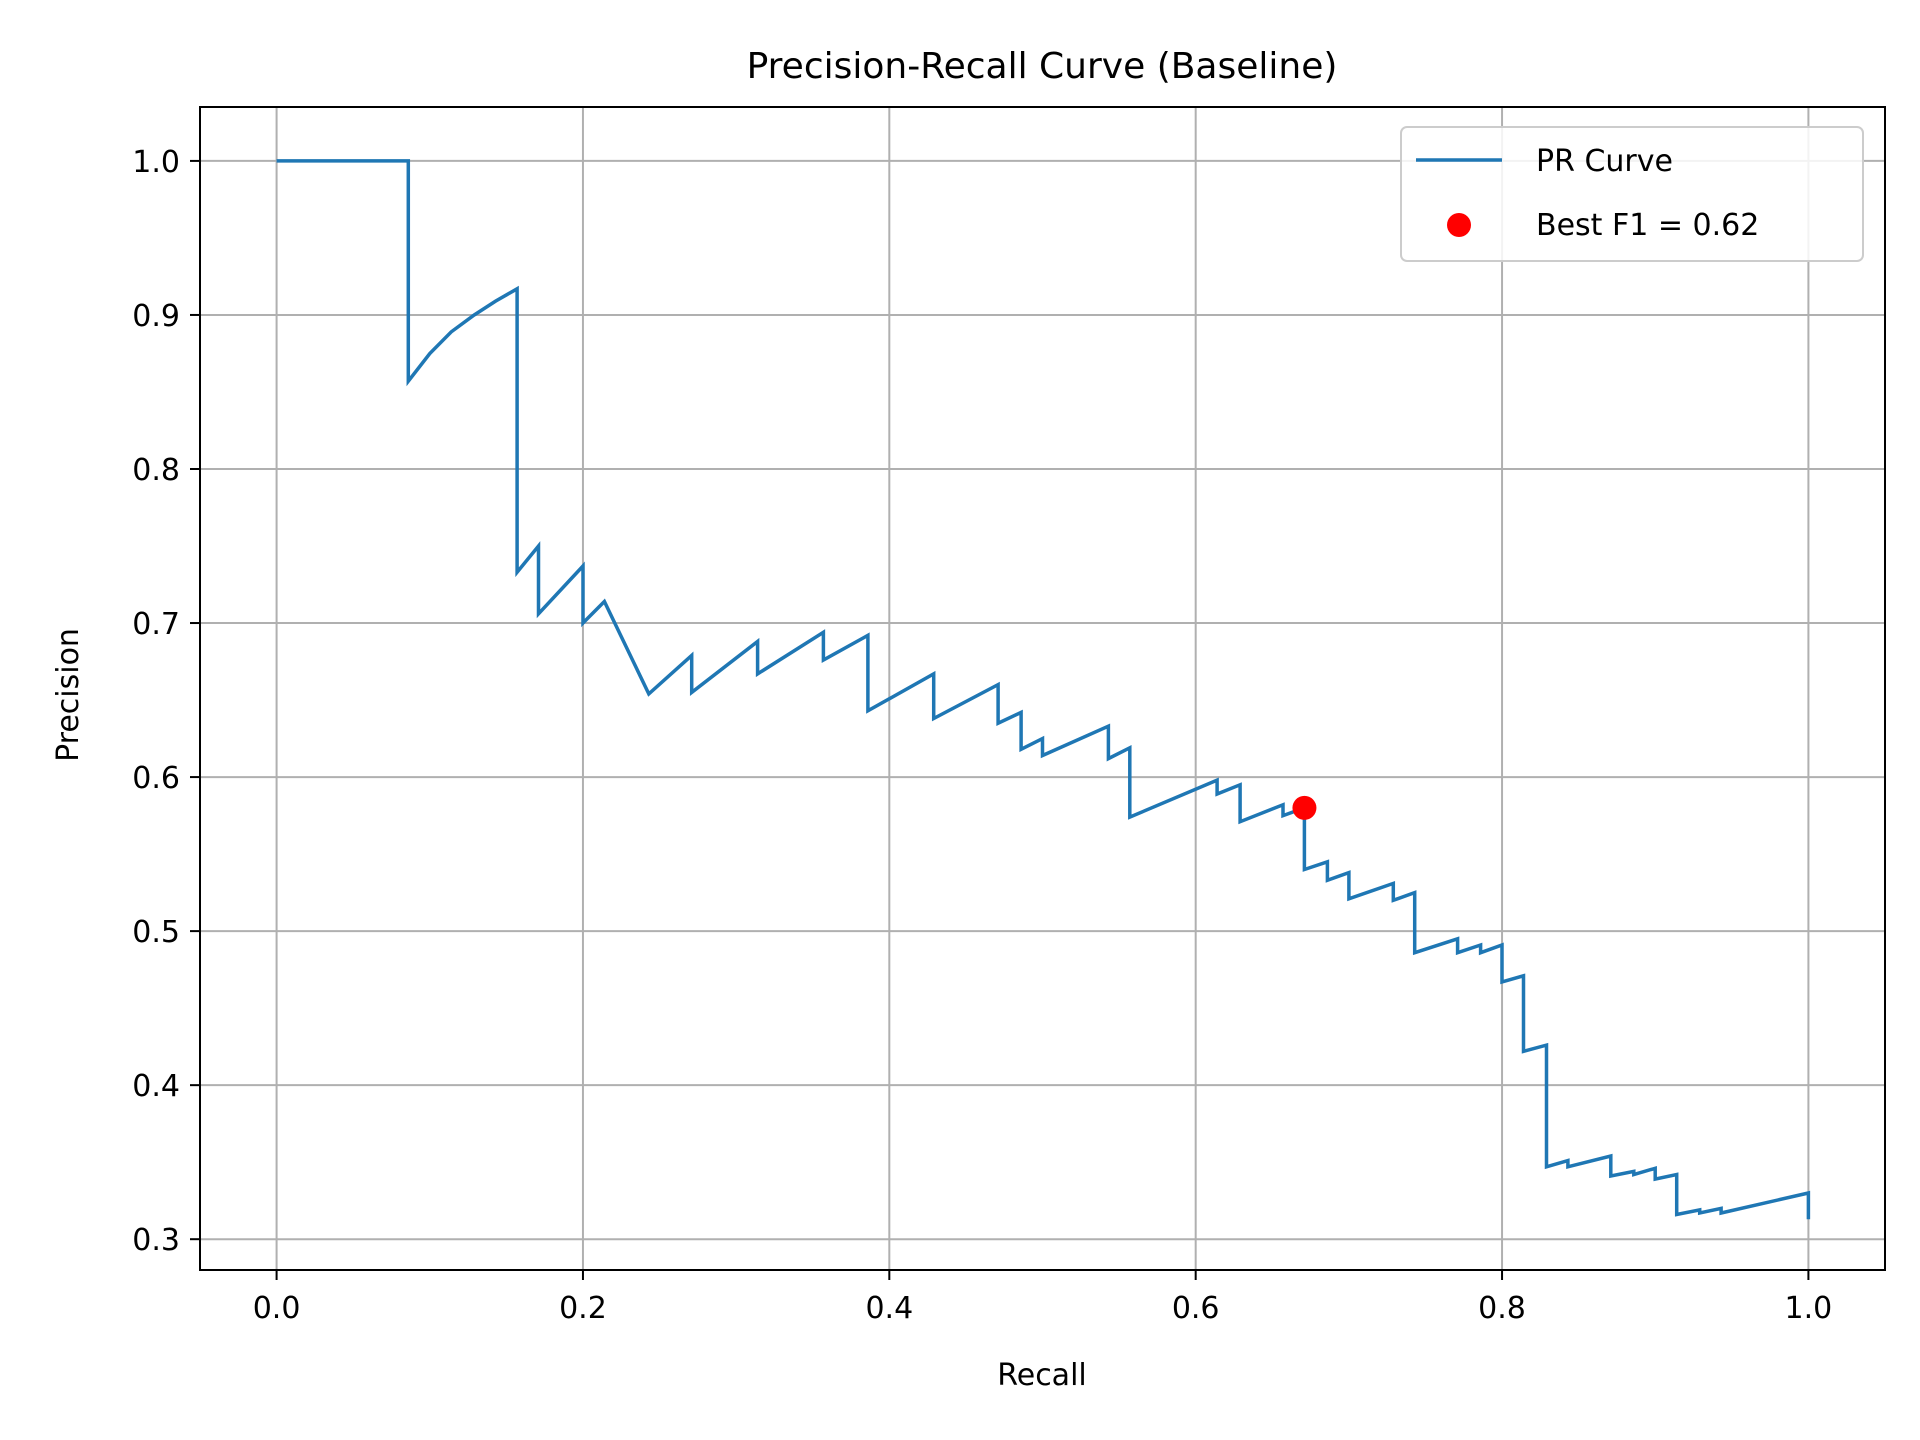  Describe the element at coordinates (1647, 225) in the screenshot. I see `legend-label-best-f1: Best F1 = 0.62` at that location.